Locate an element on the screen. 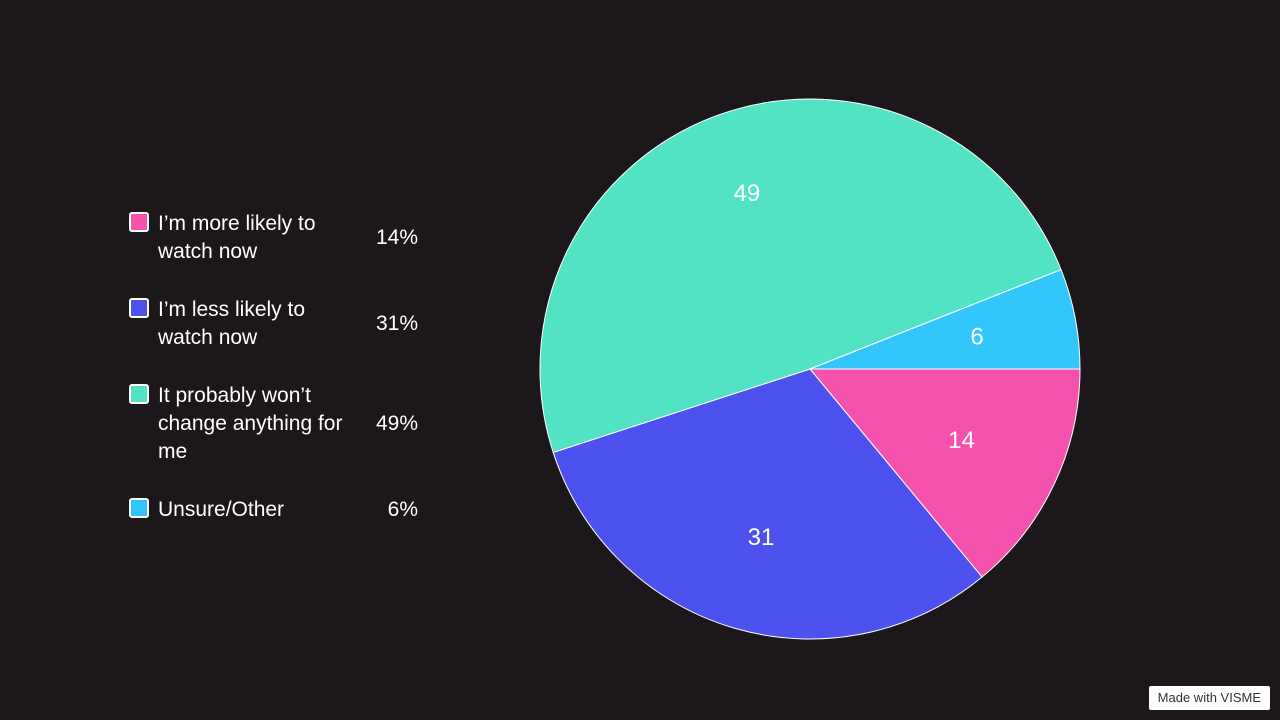  legend-label: I’m less likely to watch now is located at coordinates (232, 323).